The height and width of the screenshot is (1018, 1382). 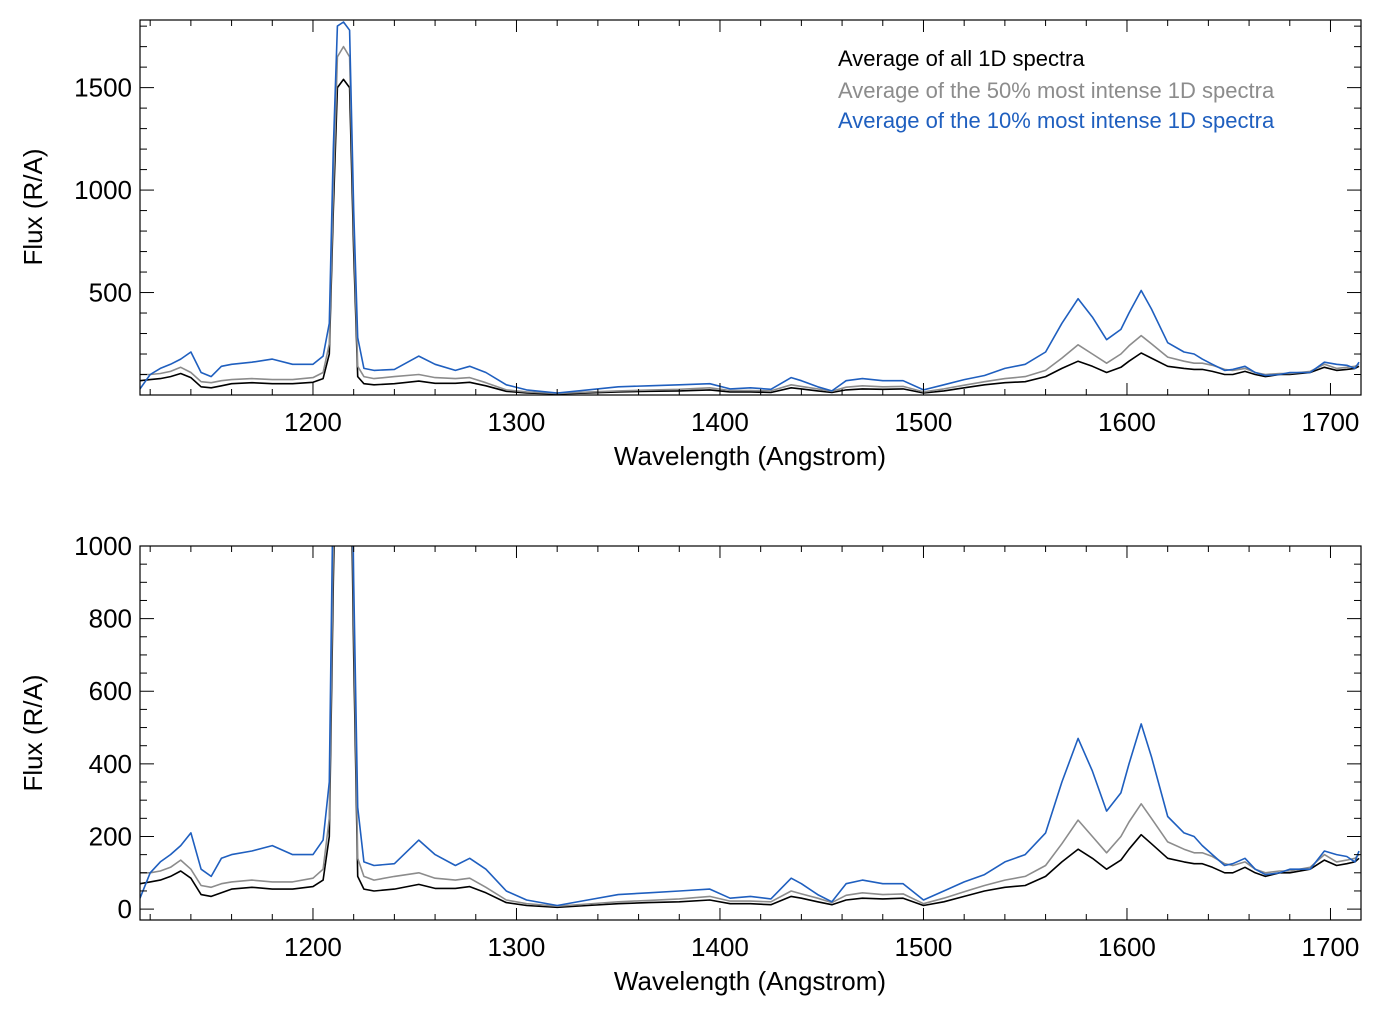 What do you see at coordinates (33, 207) in the screenshot?
I see `upper-y-axis-label: Flux (R/A)` at bounding box center [33, 207].